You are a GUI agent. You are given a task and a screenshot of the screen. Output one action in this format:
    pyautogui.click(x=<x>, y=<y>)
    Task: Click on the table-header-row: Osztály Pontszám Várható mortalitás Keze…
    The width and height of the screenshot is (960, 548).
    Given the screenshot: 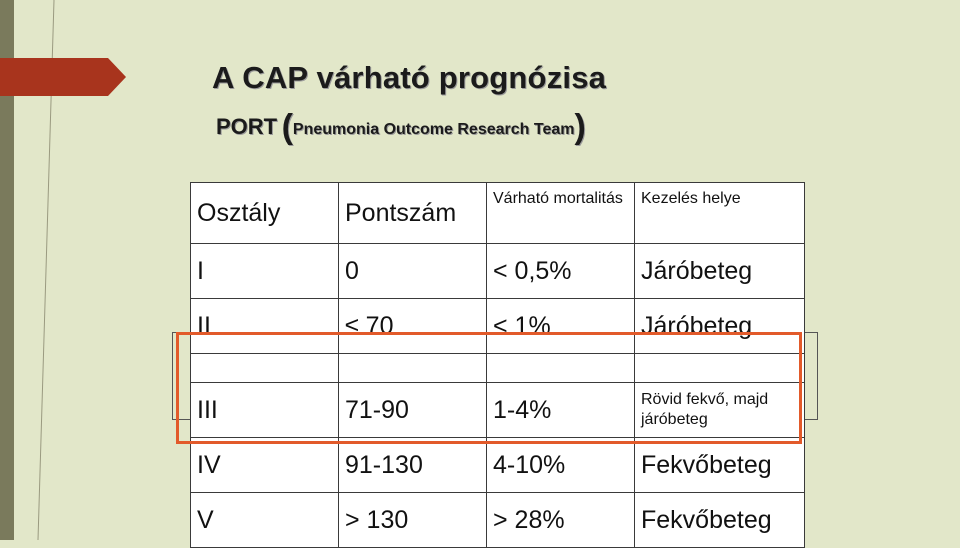 What is the action you would take?
    pyautogui.click(x=497, y=213)
    